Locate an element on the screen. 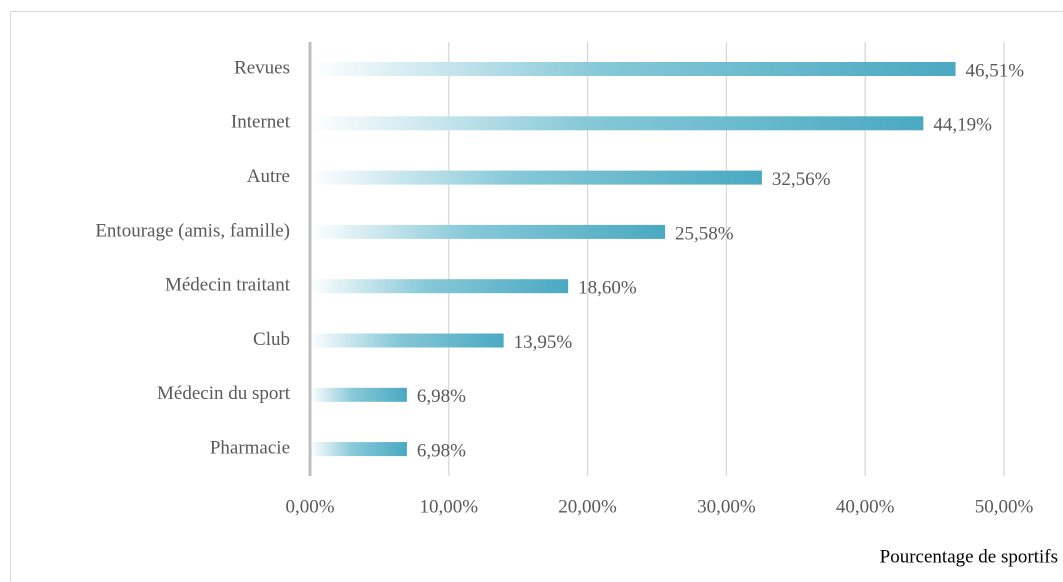 This screenshot has width=1063, height=582. y-tick-label: Entourage (amis, famille) is located at coordinates (192, 230).